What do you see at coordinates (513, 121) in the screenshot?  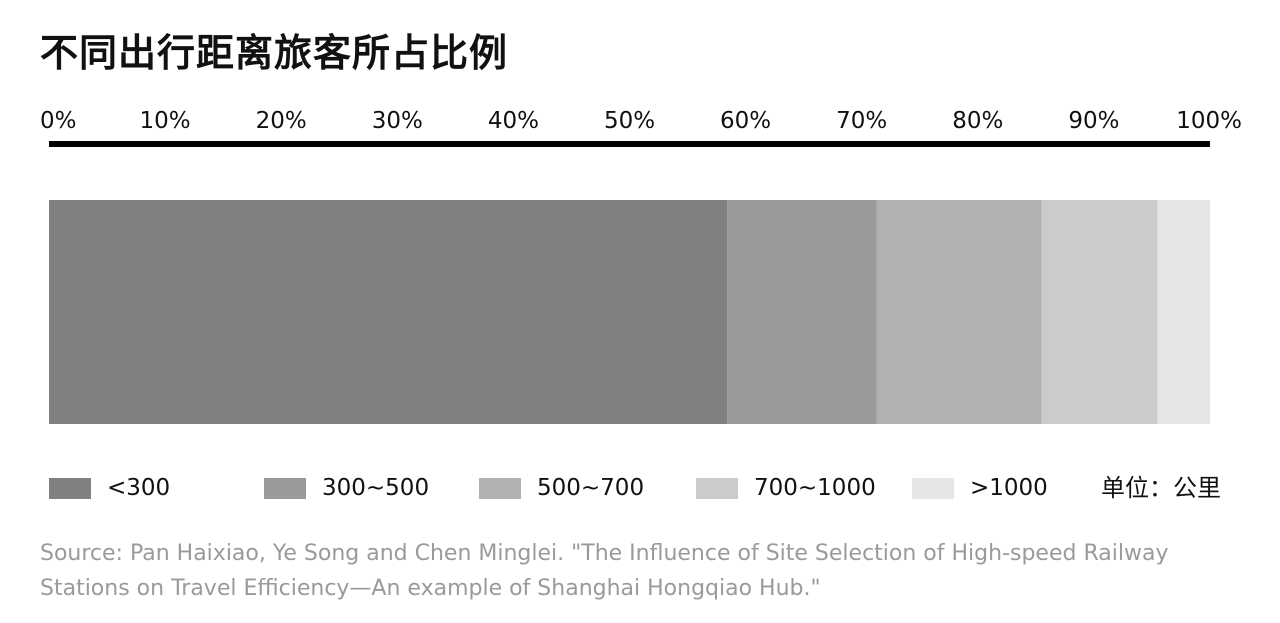 I see `x-tick-label: 40%` at bounding box center [513, 121].